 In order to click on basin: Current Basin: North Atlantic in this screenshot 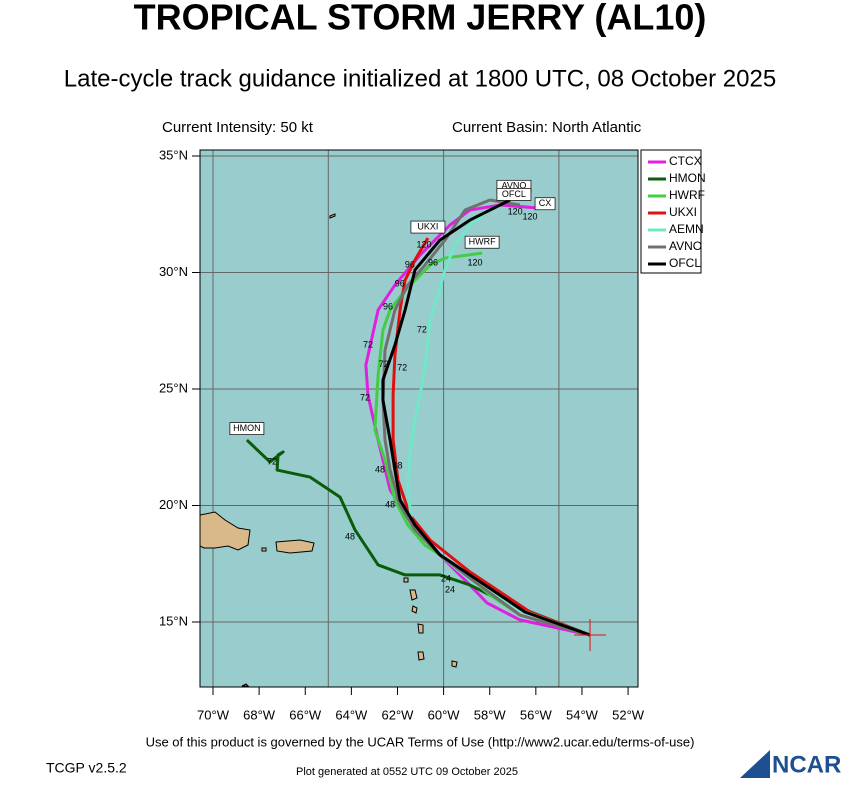, I will do `click(547, 127)`.